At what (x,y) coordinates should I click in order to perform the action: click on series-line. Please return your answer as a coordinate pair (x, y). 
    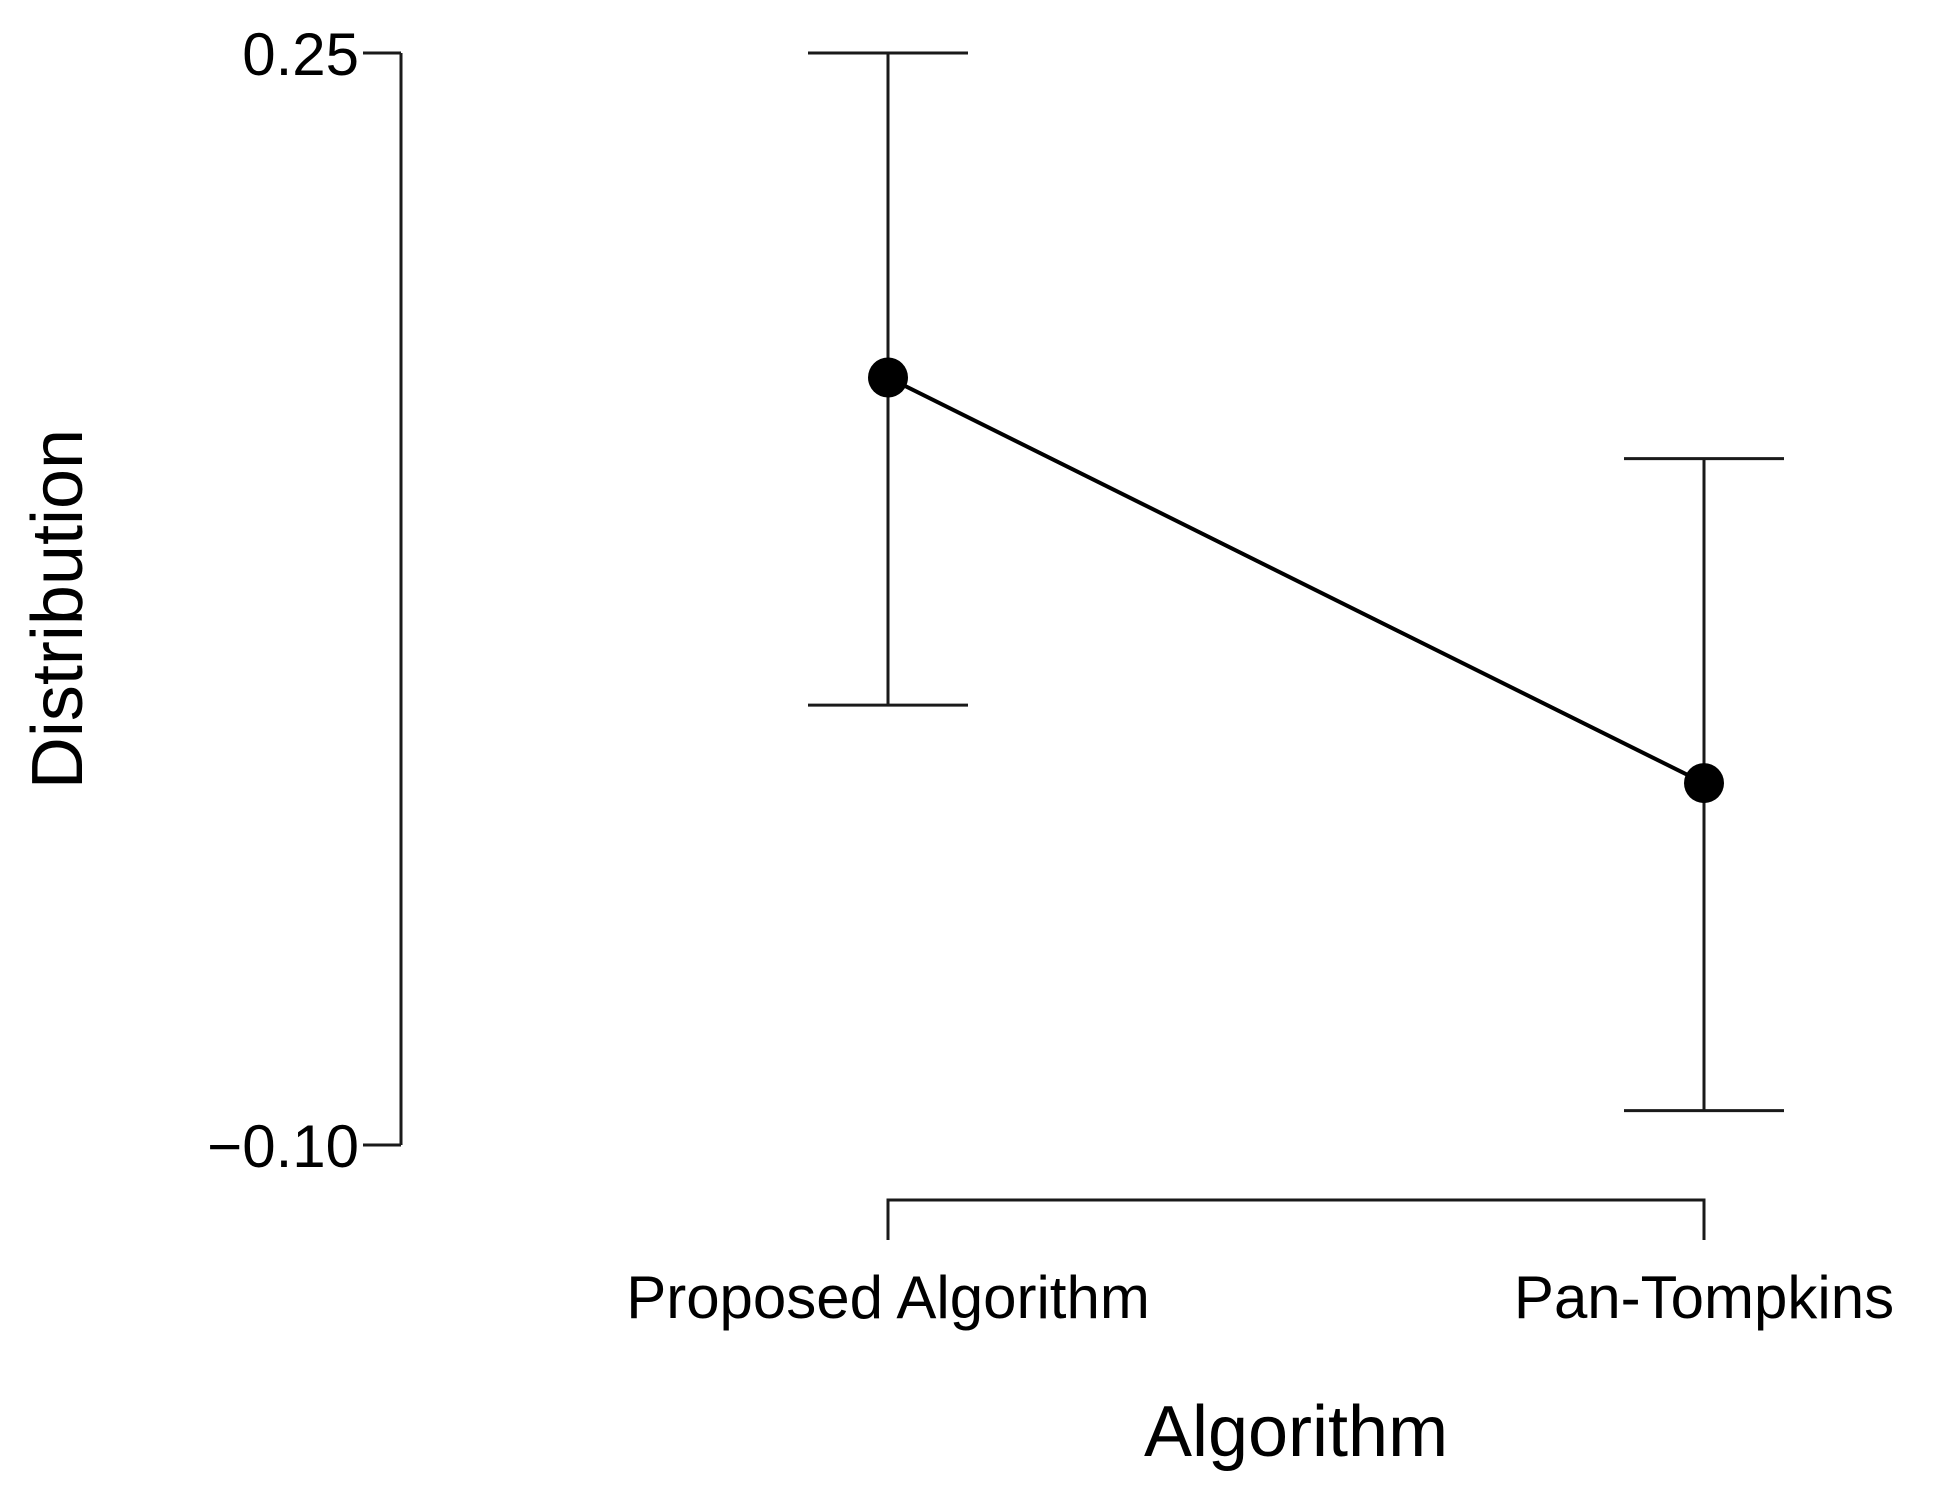
    Looking at the image, I should click on (1296, 580).